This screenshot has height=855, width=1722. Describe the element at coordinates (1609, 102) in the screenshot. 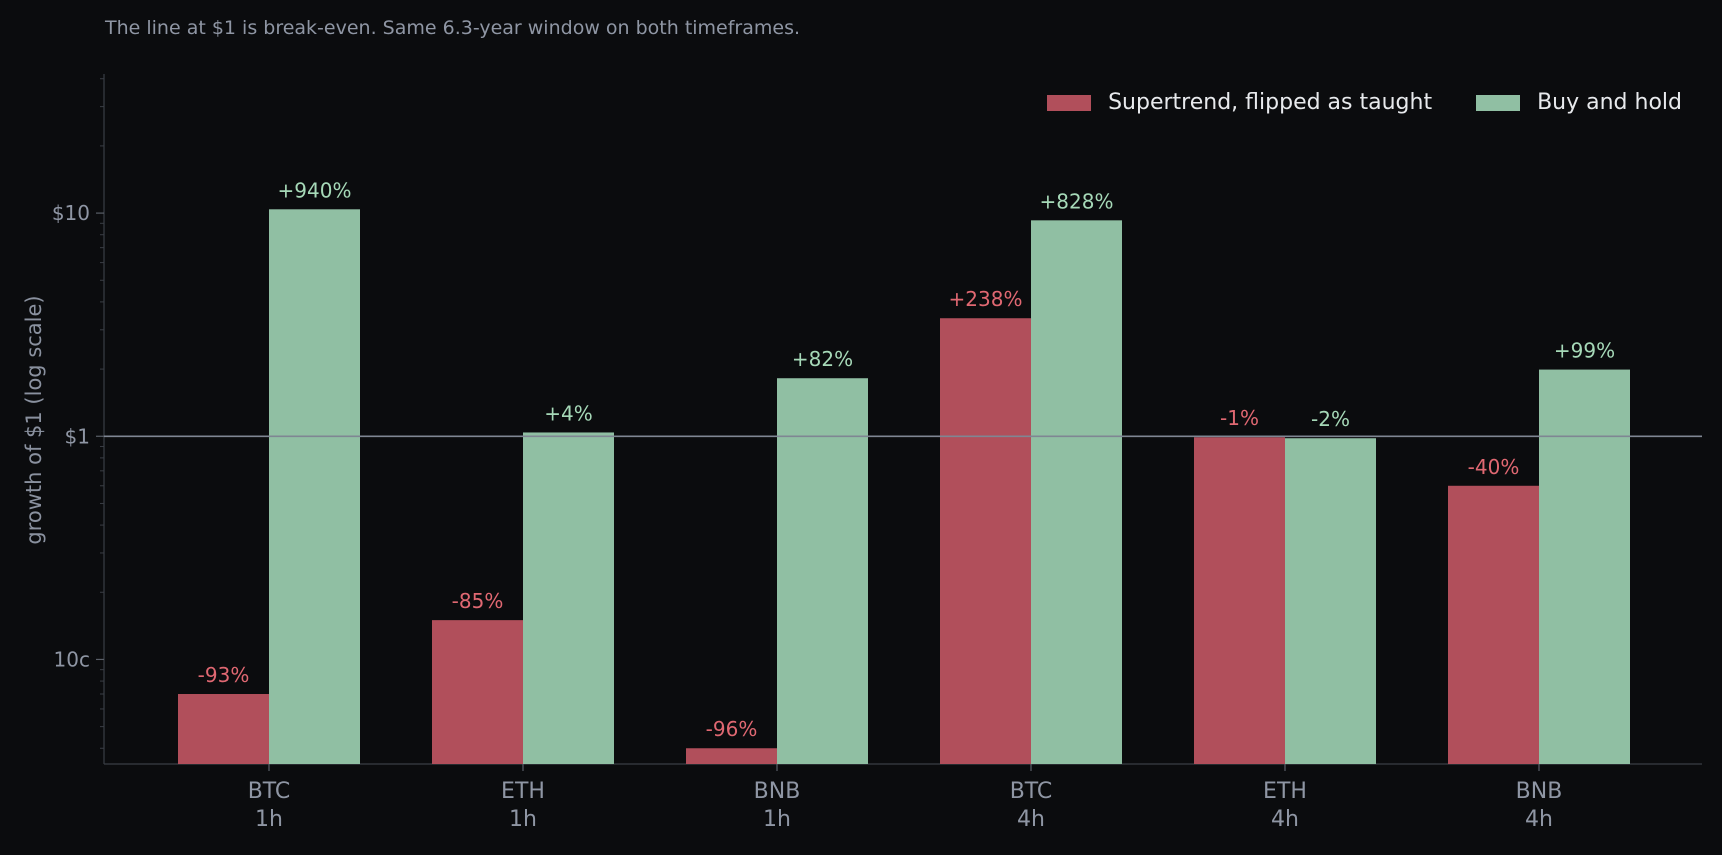

I see `legend-label-buy-and-hold: Buy and hold` at that location.